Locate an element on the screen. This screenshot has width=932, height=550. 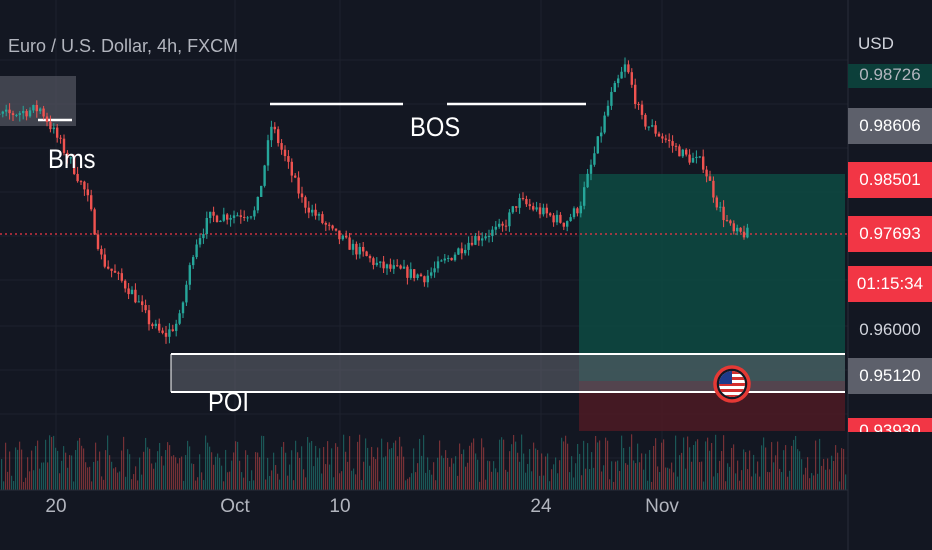
price-label-last: 0.97693 is located at coordinates (890, 234).